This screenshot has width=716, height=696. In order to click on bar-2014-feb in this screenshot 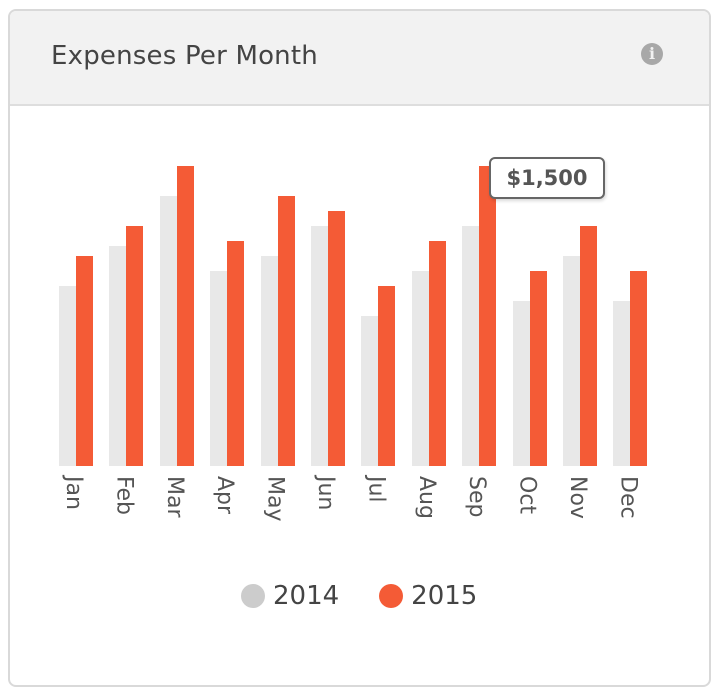, I will do `click(118, 356)`.